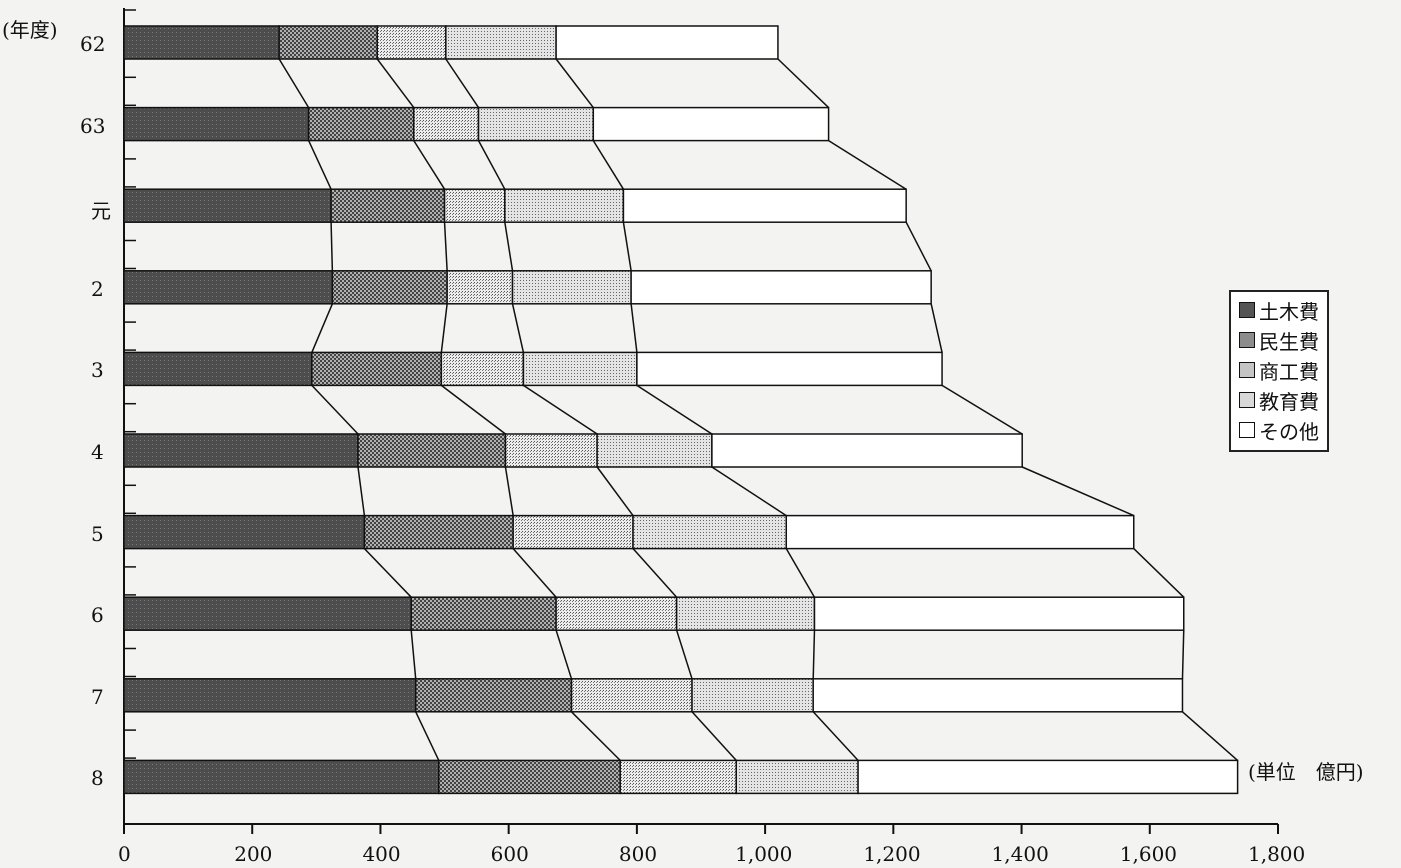 Image resolution: width=1401 pixels, height=868 pixels. I want to click on legend-item: 土木費, so click(1279, 310).